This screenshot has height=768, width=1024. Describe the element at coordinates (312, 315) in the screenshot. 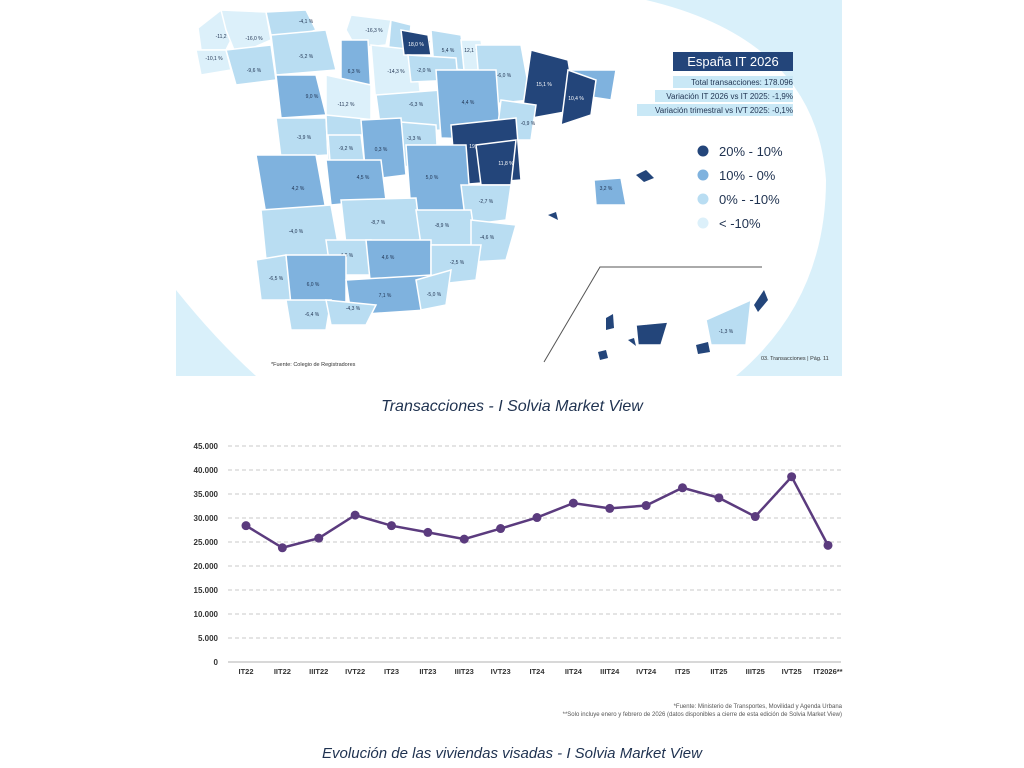

I see `map-region-label: -6,4 %` at that location.